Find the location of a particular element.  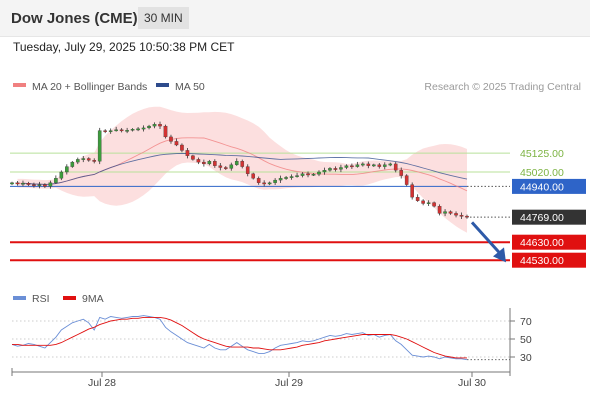

rsi-legend-label-0: RSI is located at coordinates (41, 299).